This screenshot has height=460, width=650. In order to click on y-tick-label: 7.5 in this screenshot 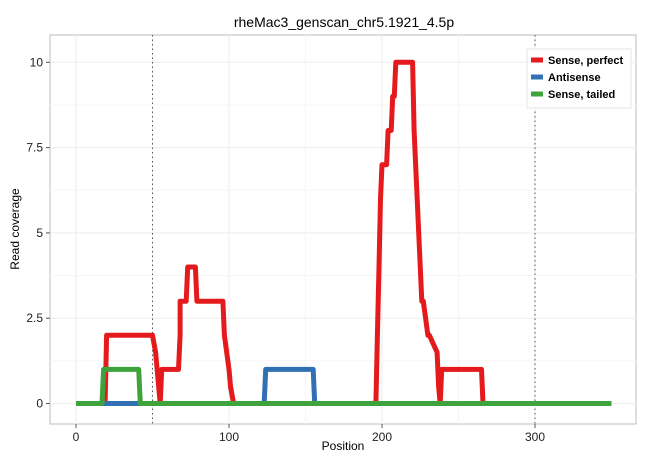, I will do `click(34, 148)`.